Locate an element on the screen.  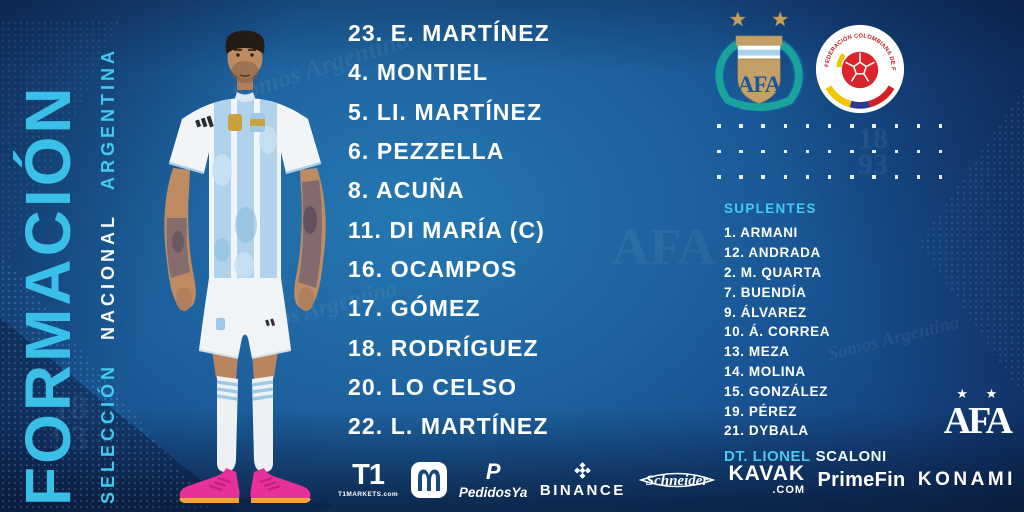
schneider-lens-icon: Schneider is located at coordinates (677, 480).